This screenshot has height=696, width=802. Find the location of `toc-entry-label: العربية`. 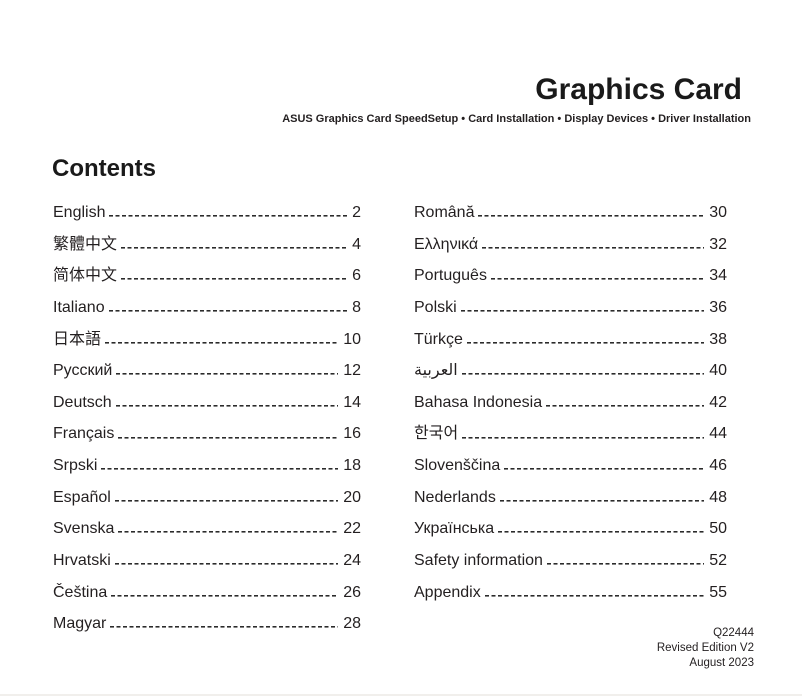

toc-entry-label: العربية is located at coordinates (436, 371).